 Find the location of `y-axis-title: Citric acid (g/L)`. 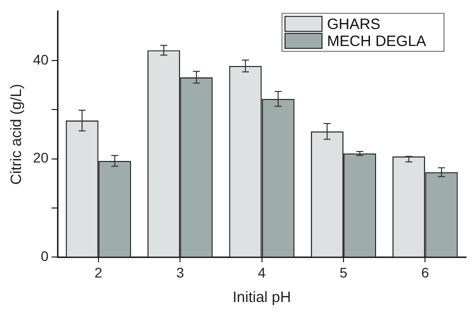

y-axis-title: Citric acid (g/L) is located at coordinates (17, 134).